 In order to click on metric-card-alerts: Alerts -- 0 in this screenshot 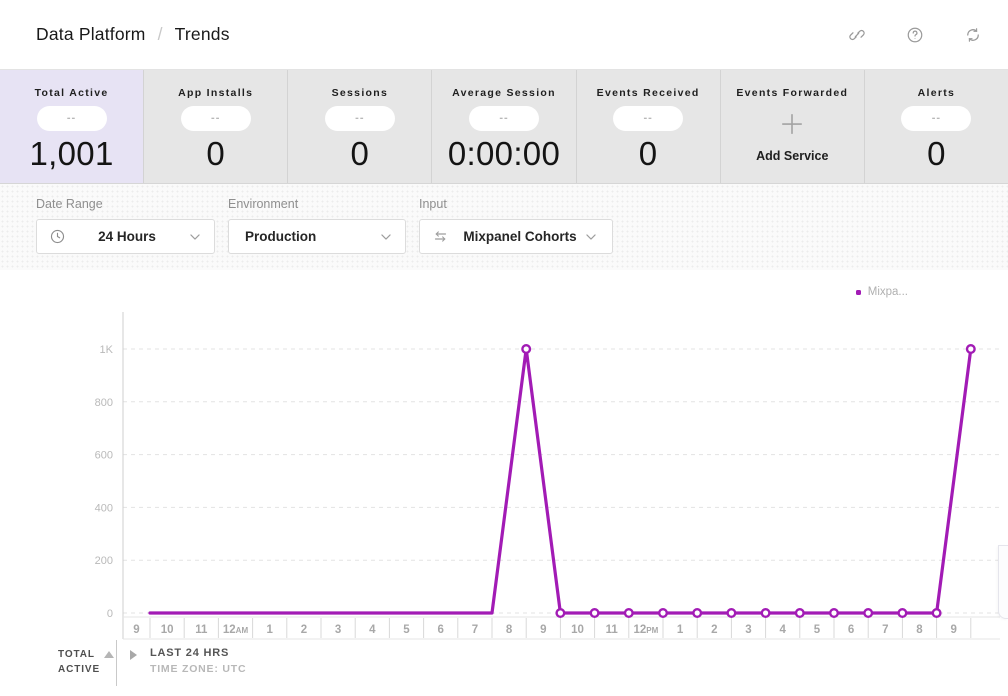, I will do `click(936, 126)`.